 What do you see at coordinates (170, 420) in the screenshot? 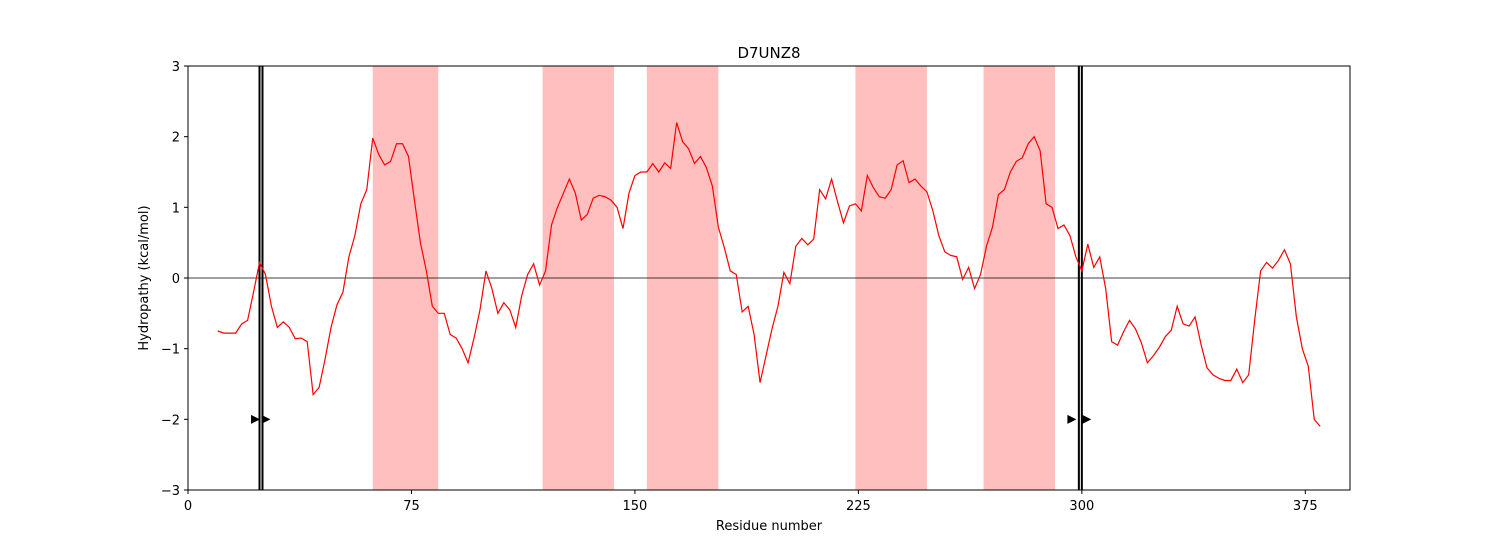
I see `y-tick-label: −2` at bounding box center [170, 420].